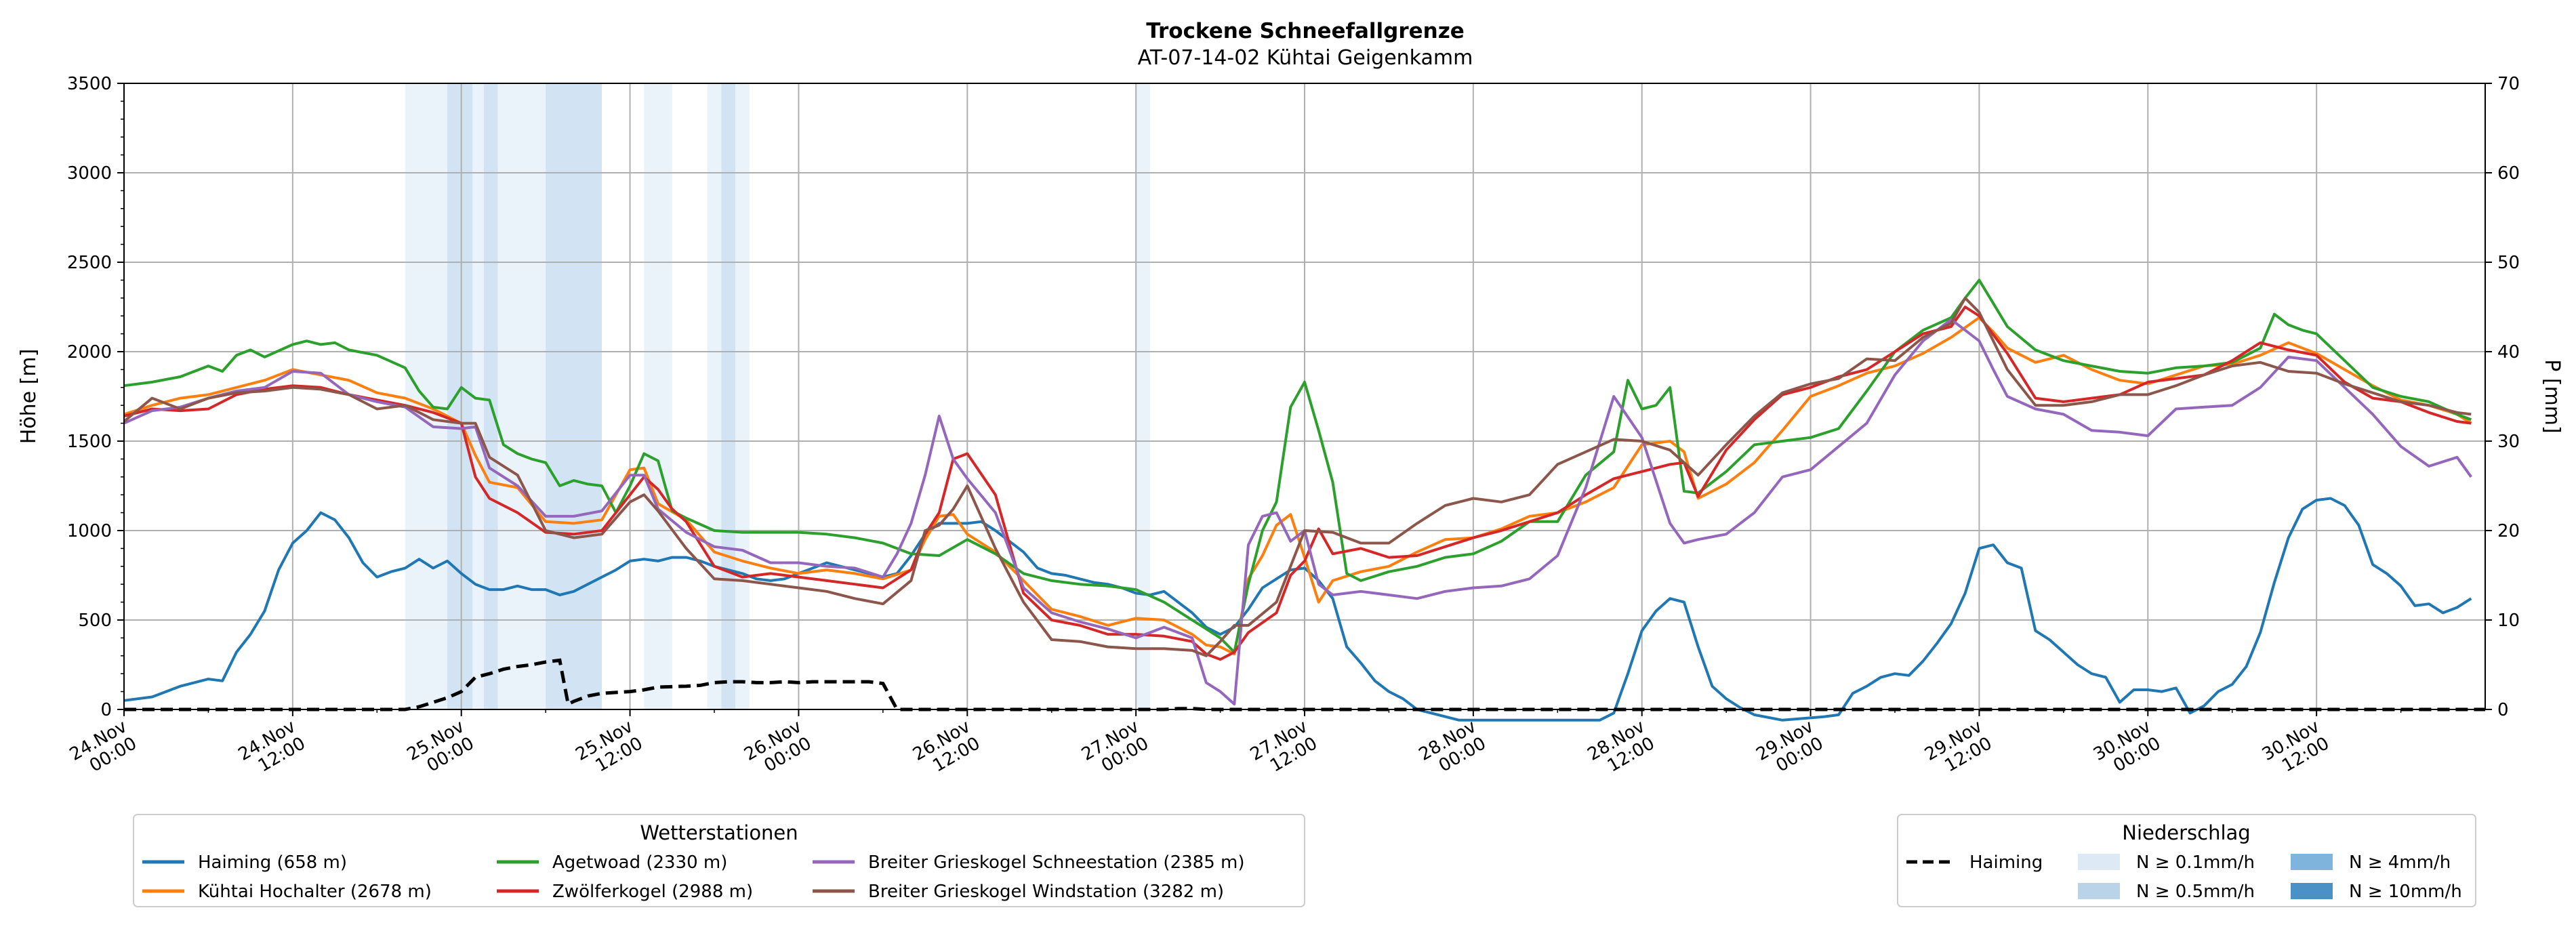 The image size is (2576, 929). Describe the element at coordinates (1305, 58) in the screenshot. I see `chart-subtitle: AT-07-14-02 Kühtai Geigenkamm` at that location.